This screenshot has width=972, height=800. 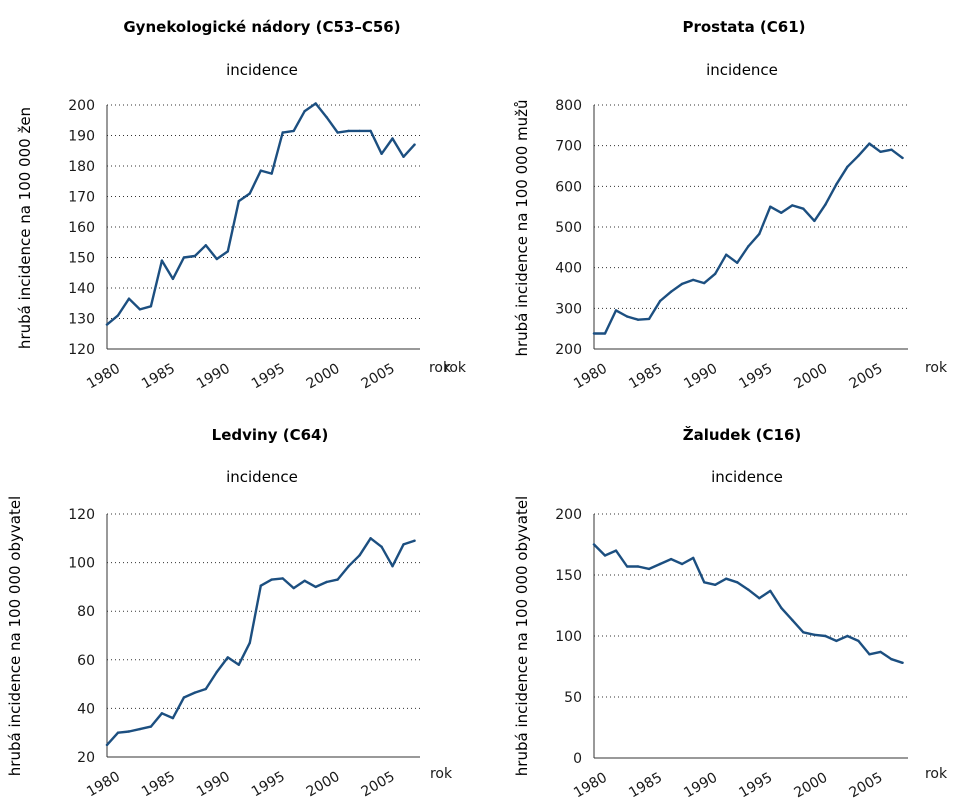 What do you see at coordinates (81, 167) in the screenshot?
I see `y-tick-label: 180` at bounding box center [81, 167].